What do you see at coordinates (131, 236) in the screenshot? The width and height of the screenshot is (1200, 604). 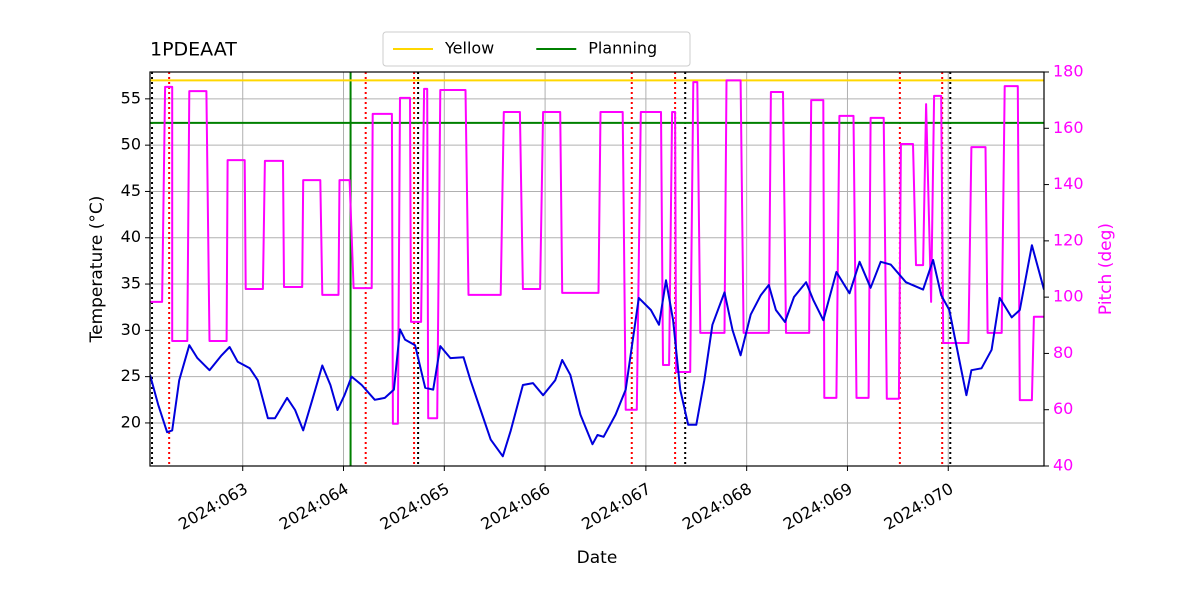 I see `y-tick-label: 40` at bounding box center [131, 236].